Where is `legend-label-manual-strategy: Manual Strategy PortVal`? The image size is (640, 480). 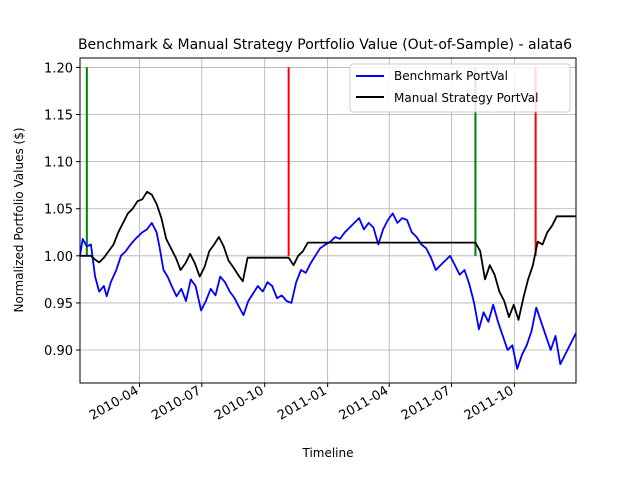 legend-label-manual-strategy: Manual Strategy PortVal is located at coordinates (466, 98).